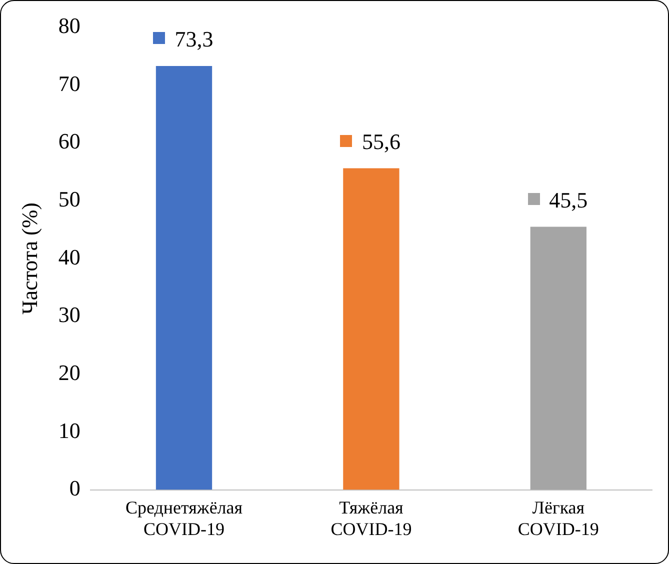 This screenshot has width=669, height=564. I want to click on y-tick-label: 10, so click(69, 430).